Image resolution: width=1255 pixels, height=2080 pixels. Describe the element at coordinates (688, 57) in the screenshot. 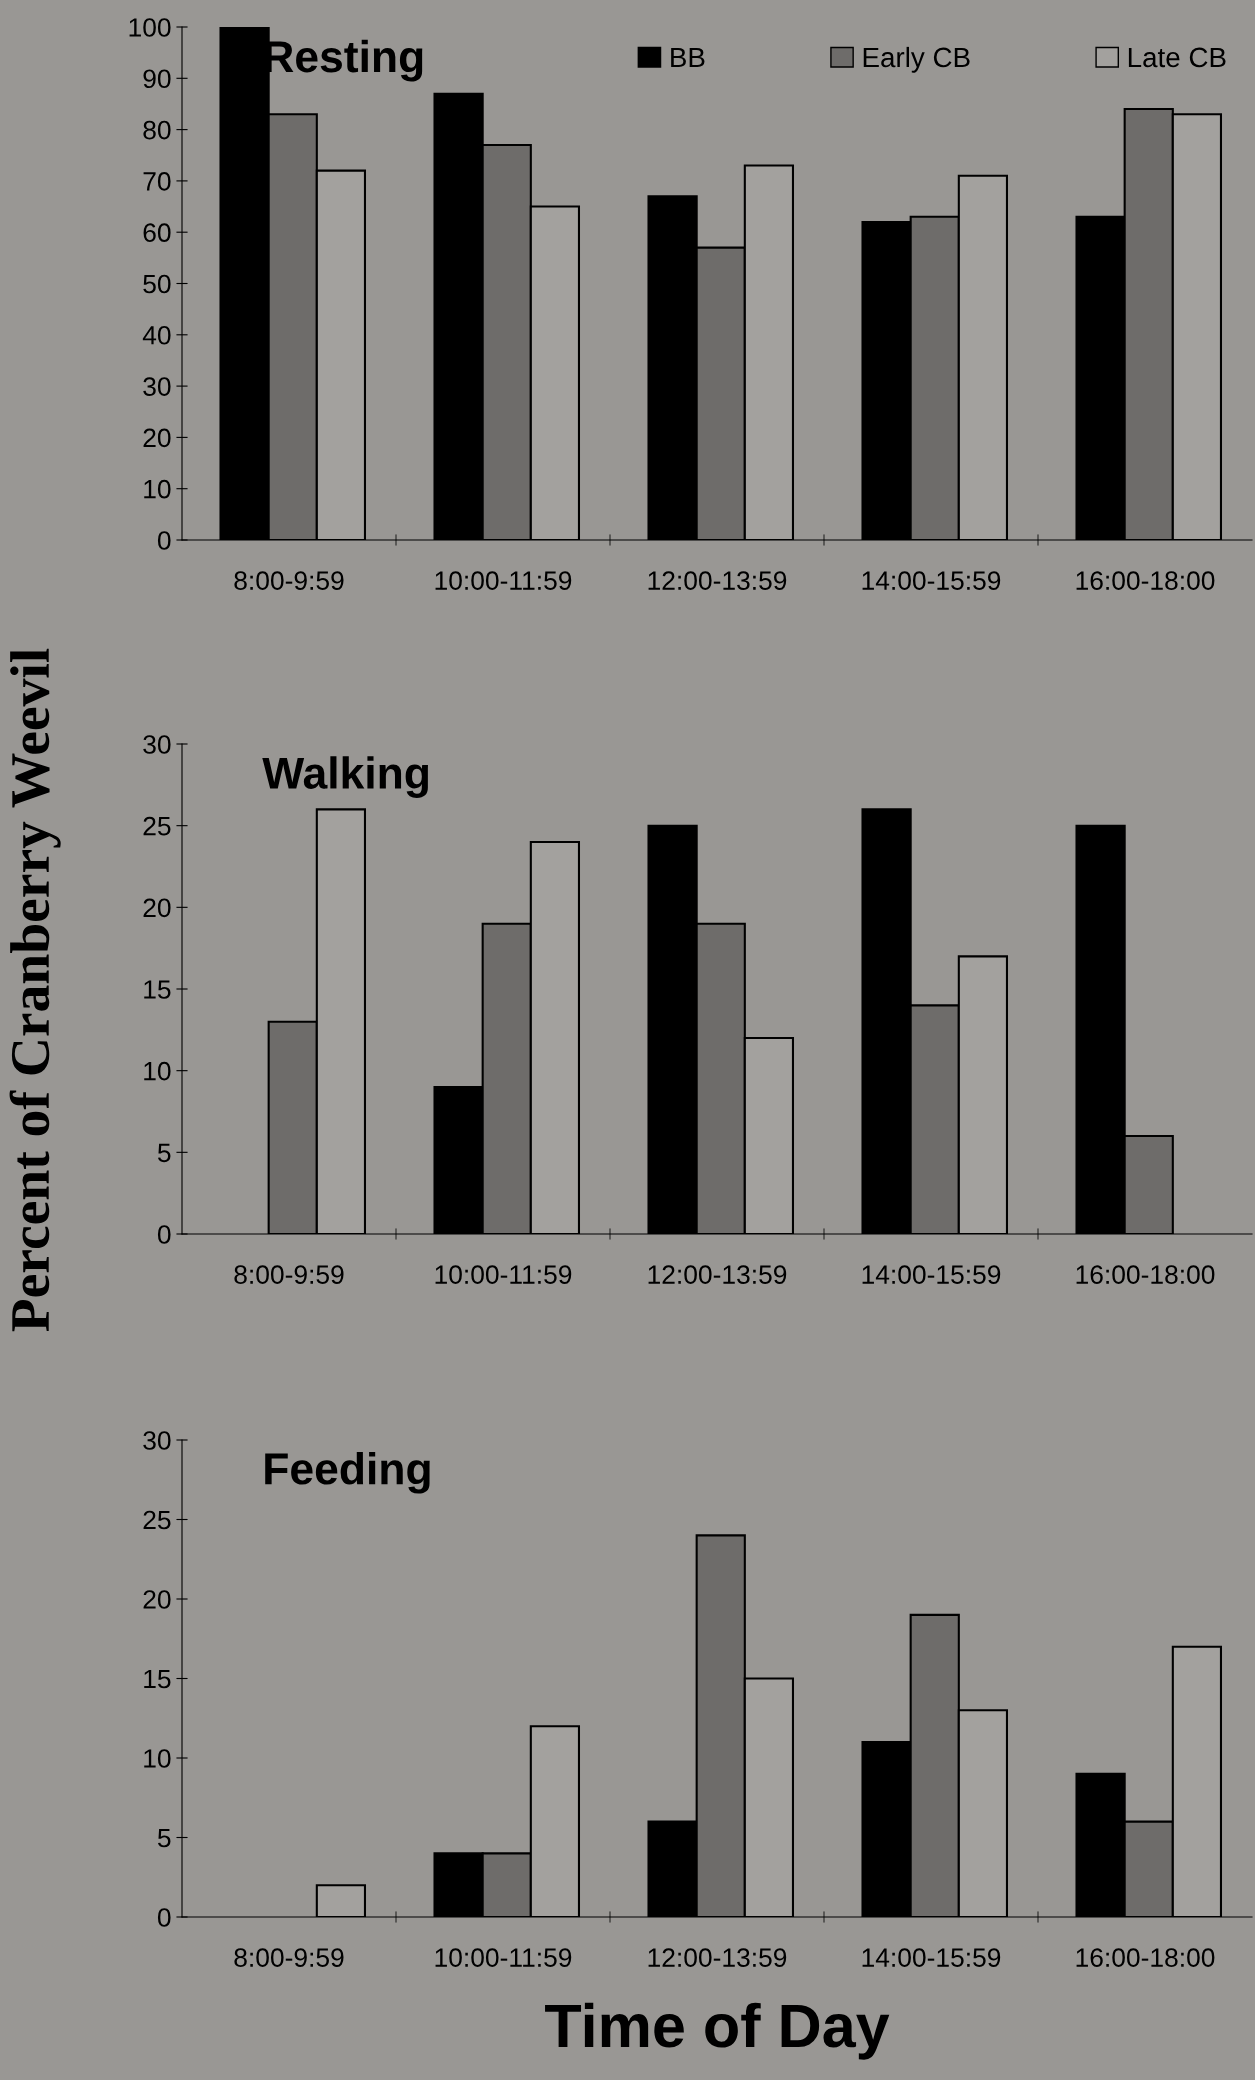

I see `legend-label: BB` at that location.